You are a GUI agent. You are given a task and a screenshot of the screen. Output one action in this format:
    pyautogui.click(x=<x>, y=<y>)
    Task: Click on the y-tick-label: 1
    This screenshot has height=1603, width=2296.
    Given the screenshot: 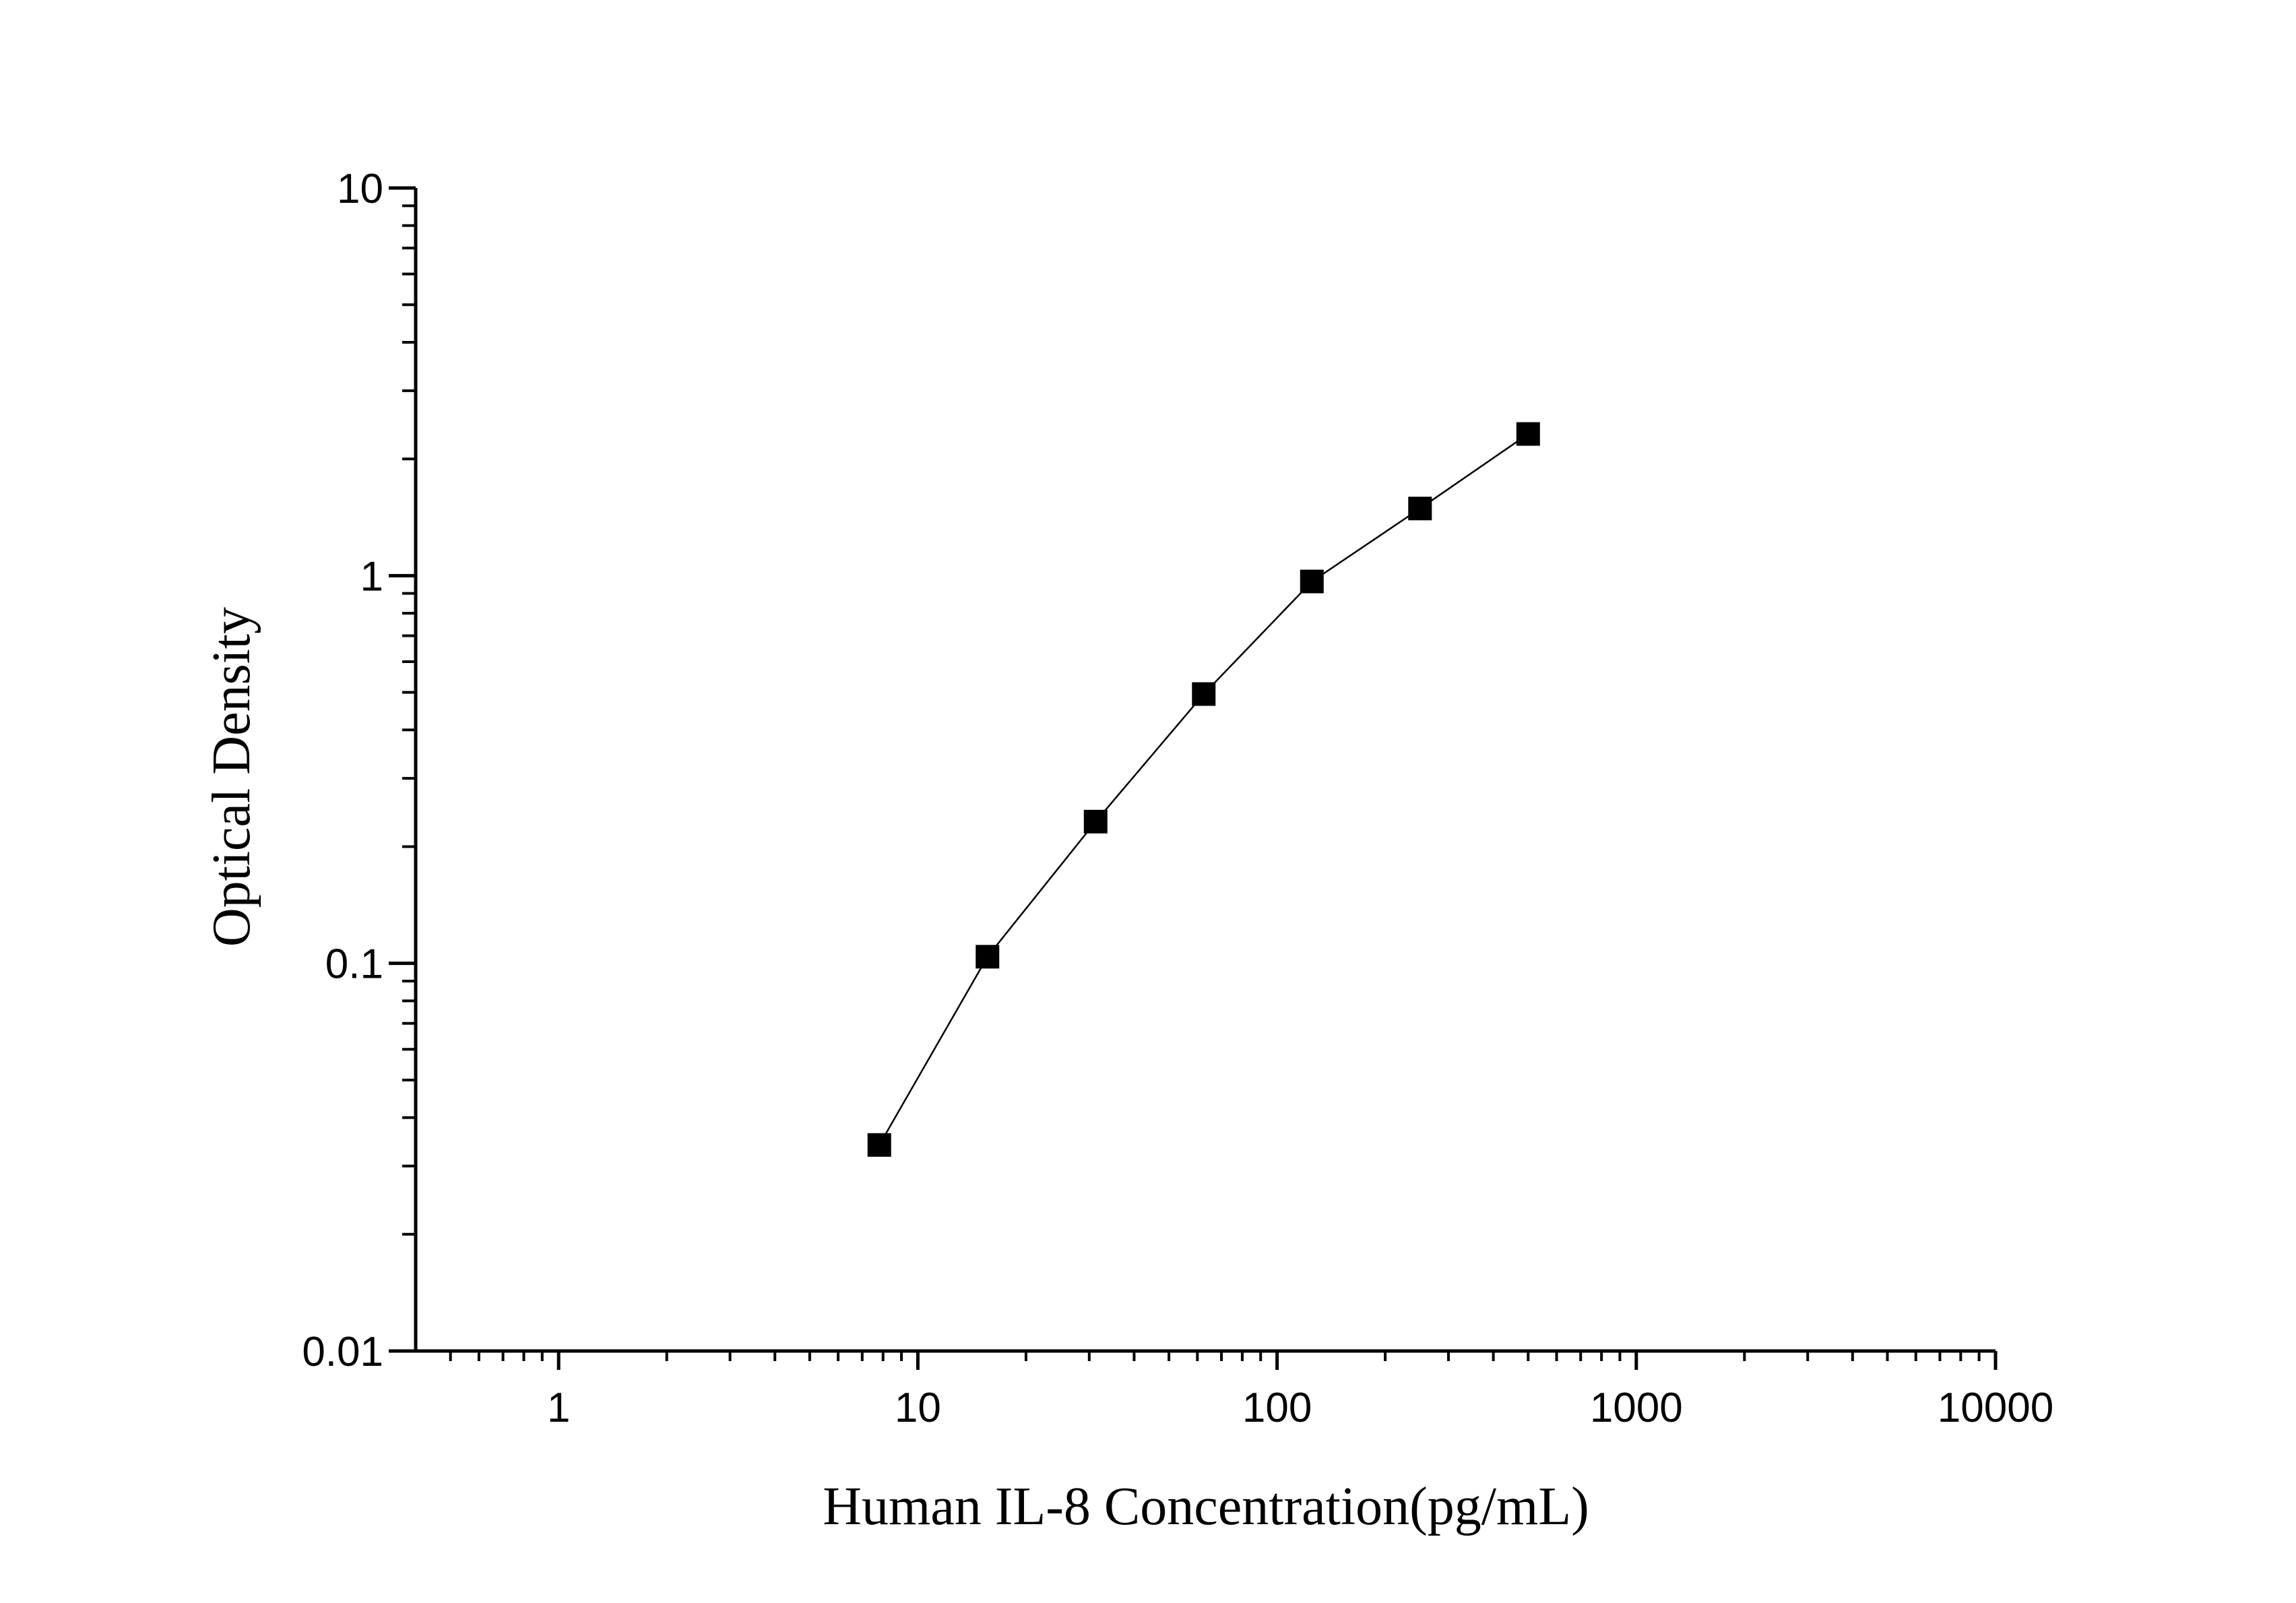 What is the action you would take?
    pyautogui.click(x=371, y=576)
    